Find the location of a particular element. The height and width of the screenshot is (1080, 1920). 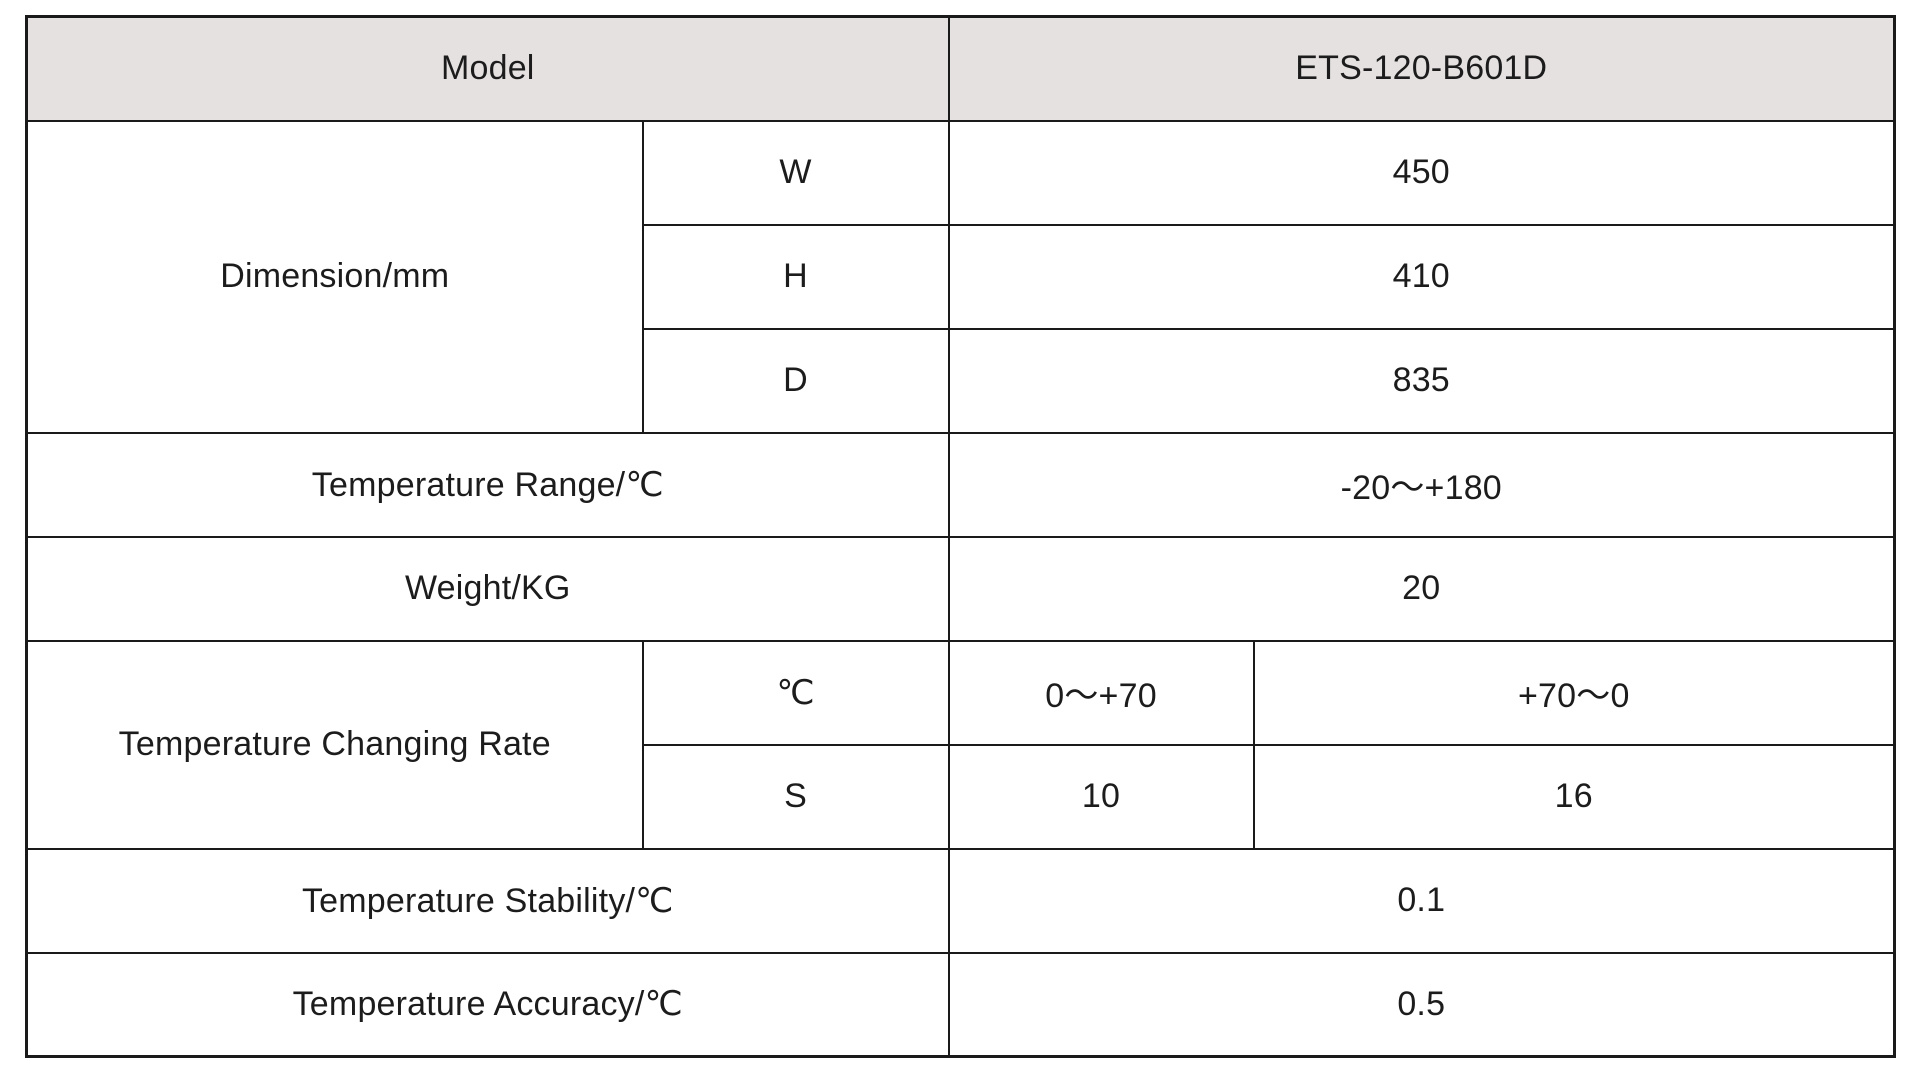

dimension-value-h: 410 is located at coordinates (1421, 276).